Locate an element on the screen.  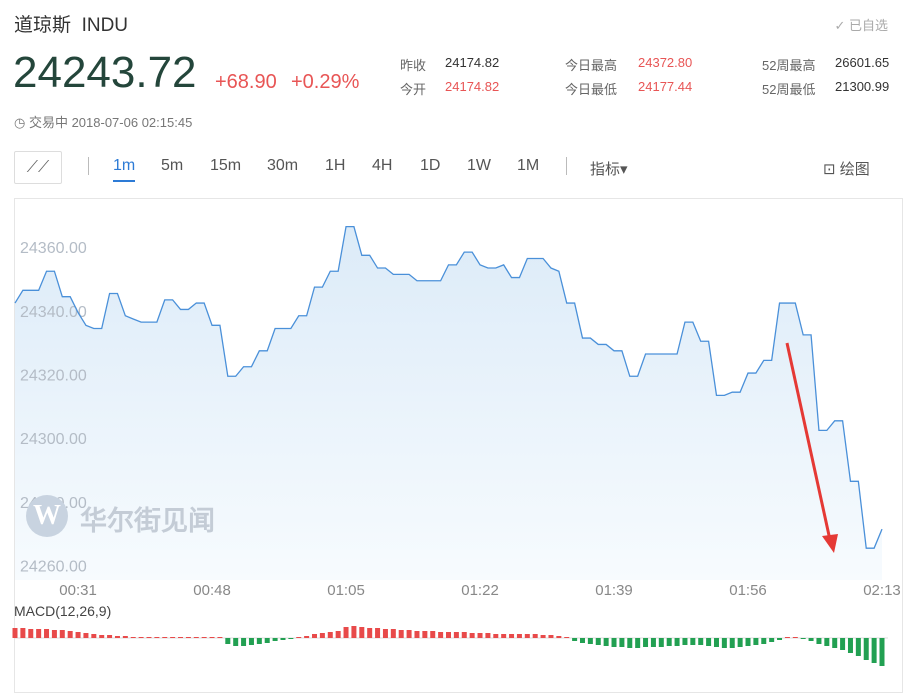
draw-button: ⊡ 绘图 is located at coordinates (846, 169).